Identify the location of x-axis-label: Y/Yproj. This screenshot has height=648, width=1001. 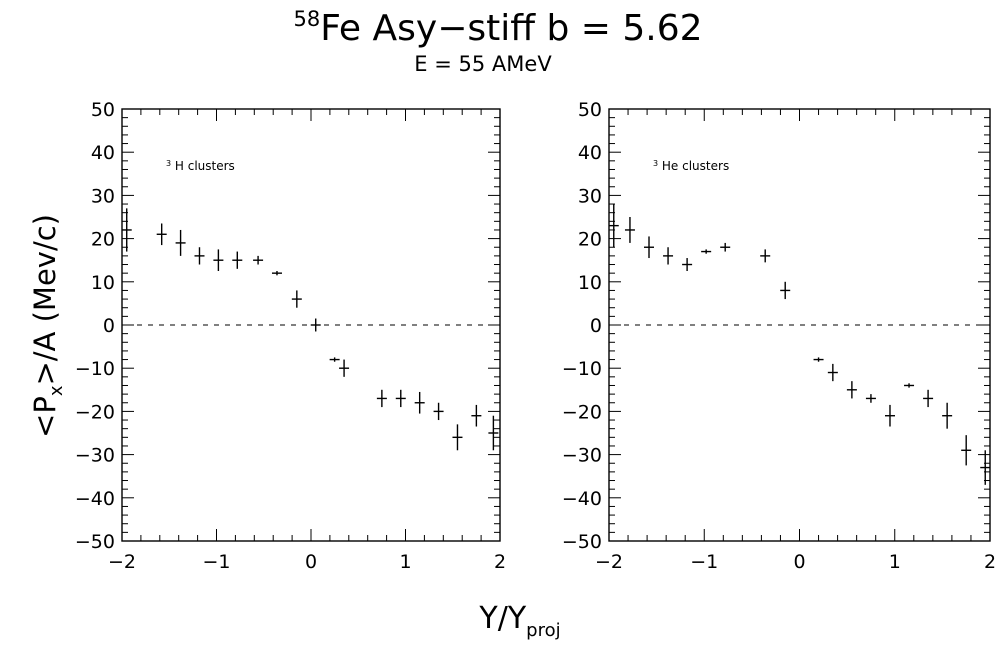
(519, 621).